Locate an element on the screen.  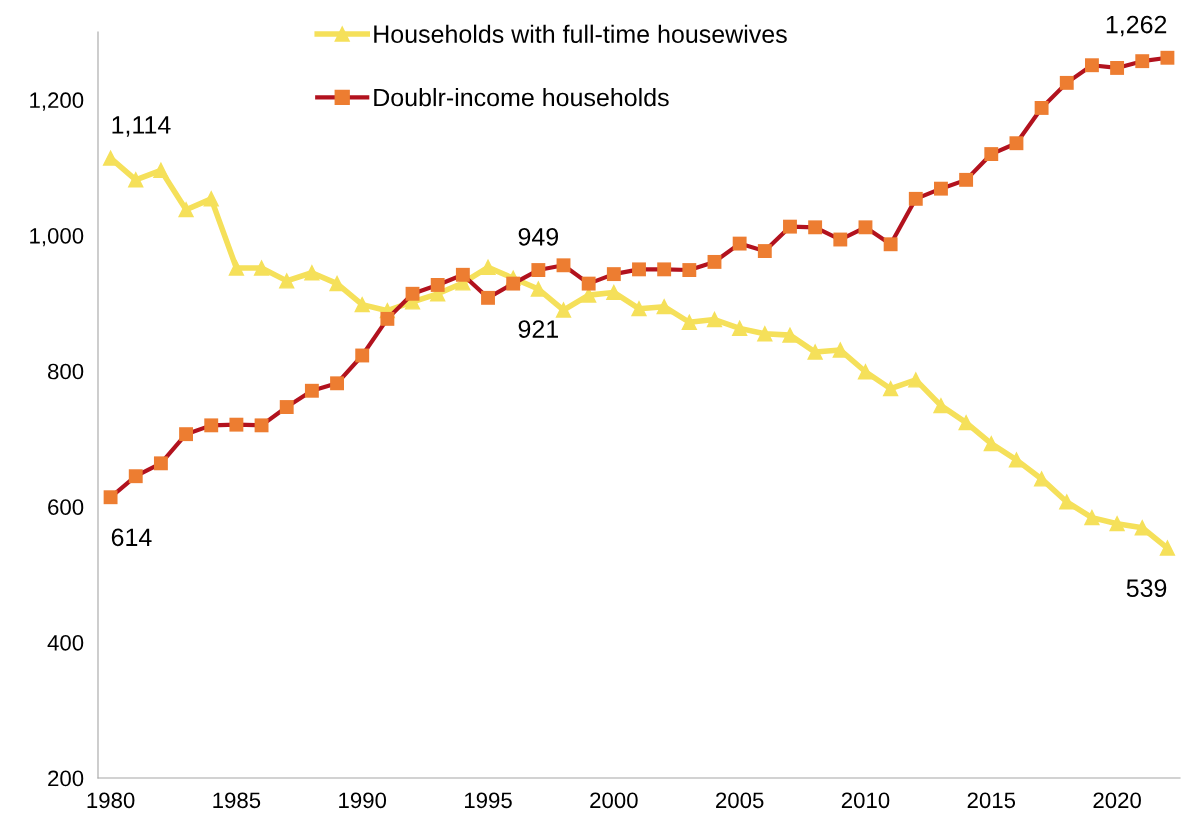
annotation: 539 is located at coordinates (1146, 588).